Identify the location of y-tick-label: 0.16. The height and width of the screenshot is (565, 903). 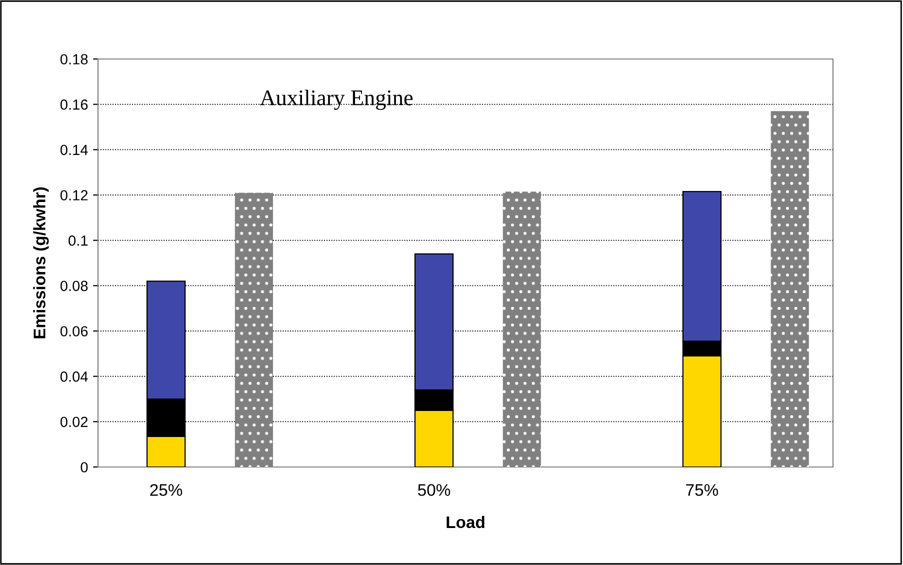
(74, 104).